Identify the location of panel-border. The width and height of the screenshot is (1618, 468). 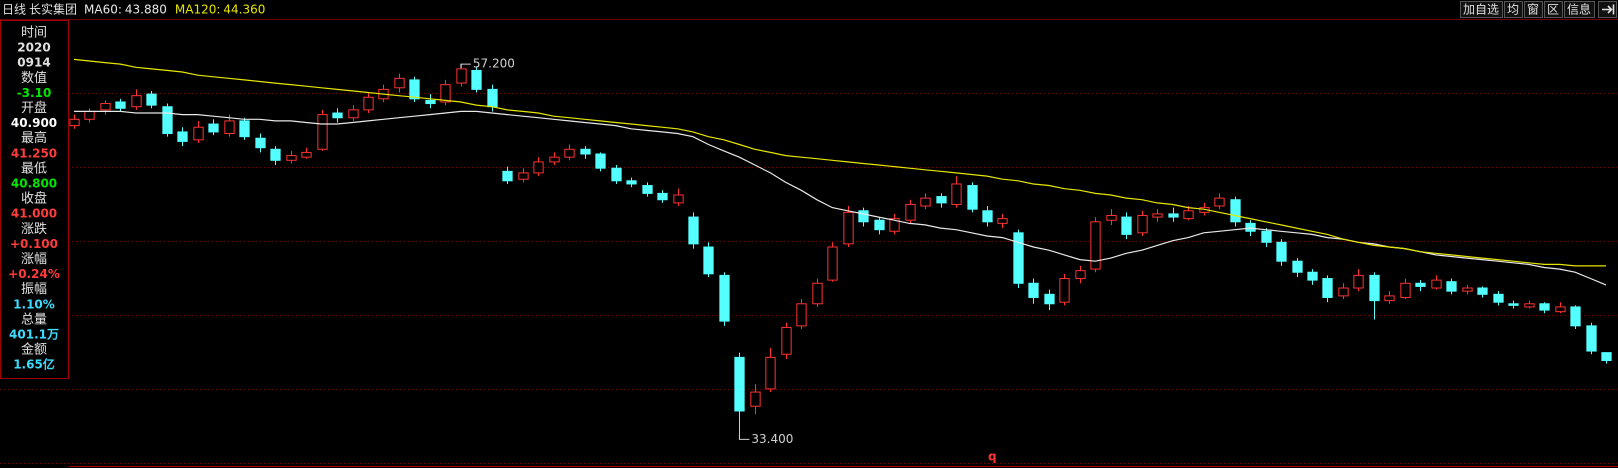
(34, 199).